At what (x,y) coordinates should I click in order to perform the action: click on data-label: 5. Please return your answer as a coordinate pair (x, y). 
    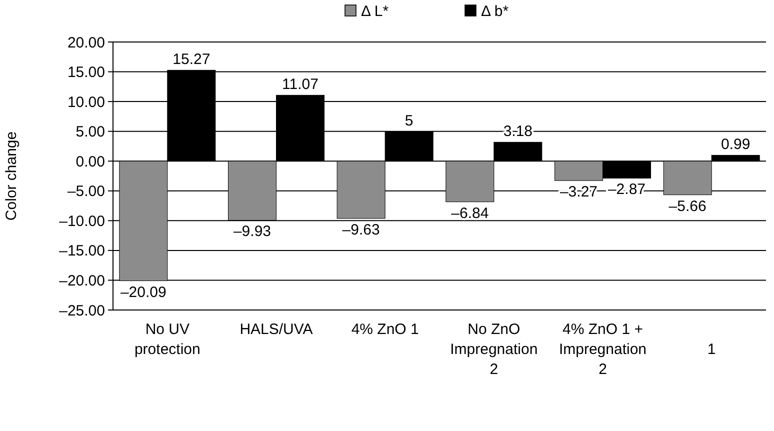
    Looking at the image, I should click on (409, 121).